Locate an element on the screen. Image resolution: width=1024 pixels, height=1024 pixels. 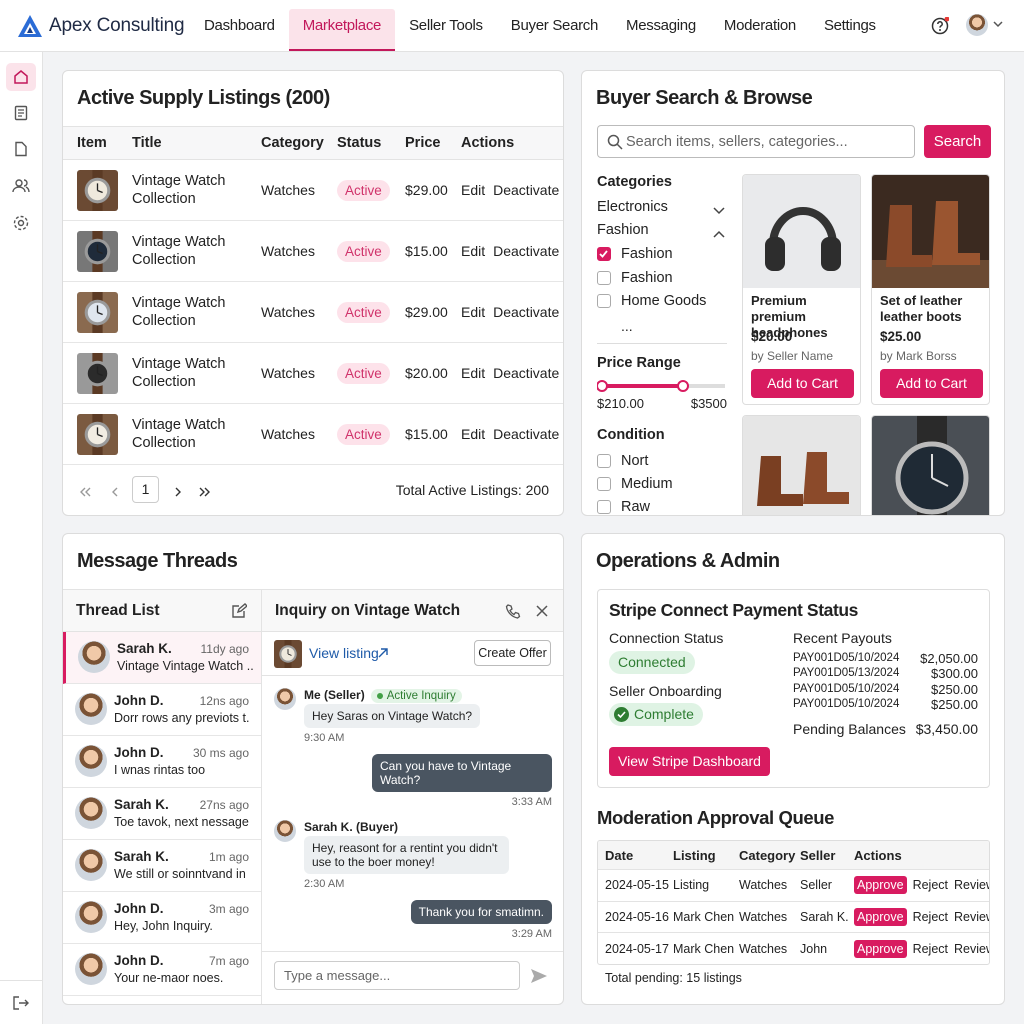
status-cell: Active is located at coordinates (371, 434).